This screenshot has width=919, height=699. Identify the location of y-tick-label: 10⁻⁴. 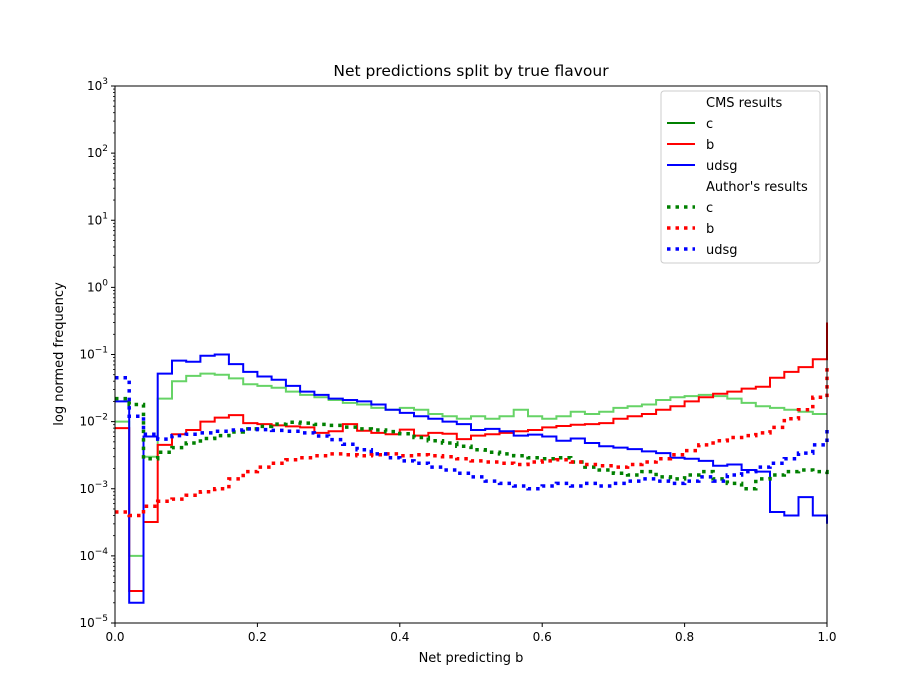
(93, 555).